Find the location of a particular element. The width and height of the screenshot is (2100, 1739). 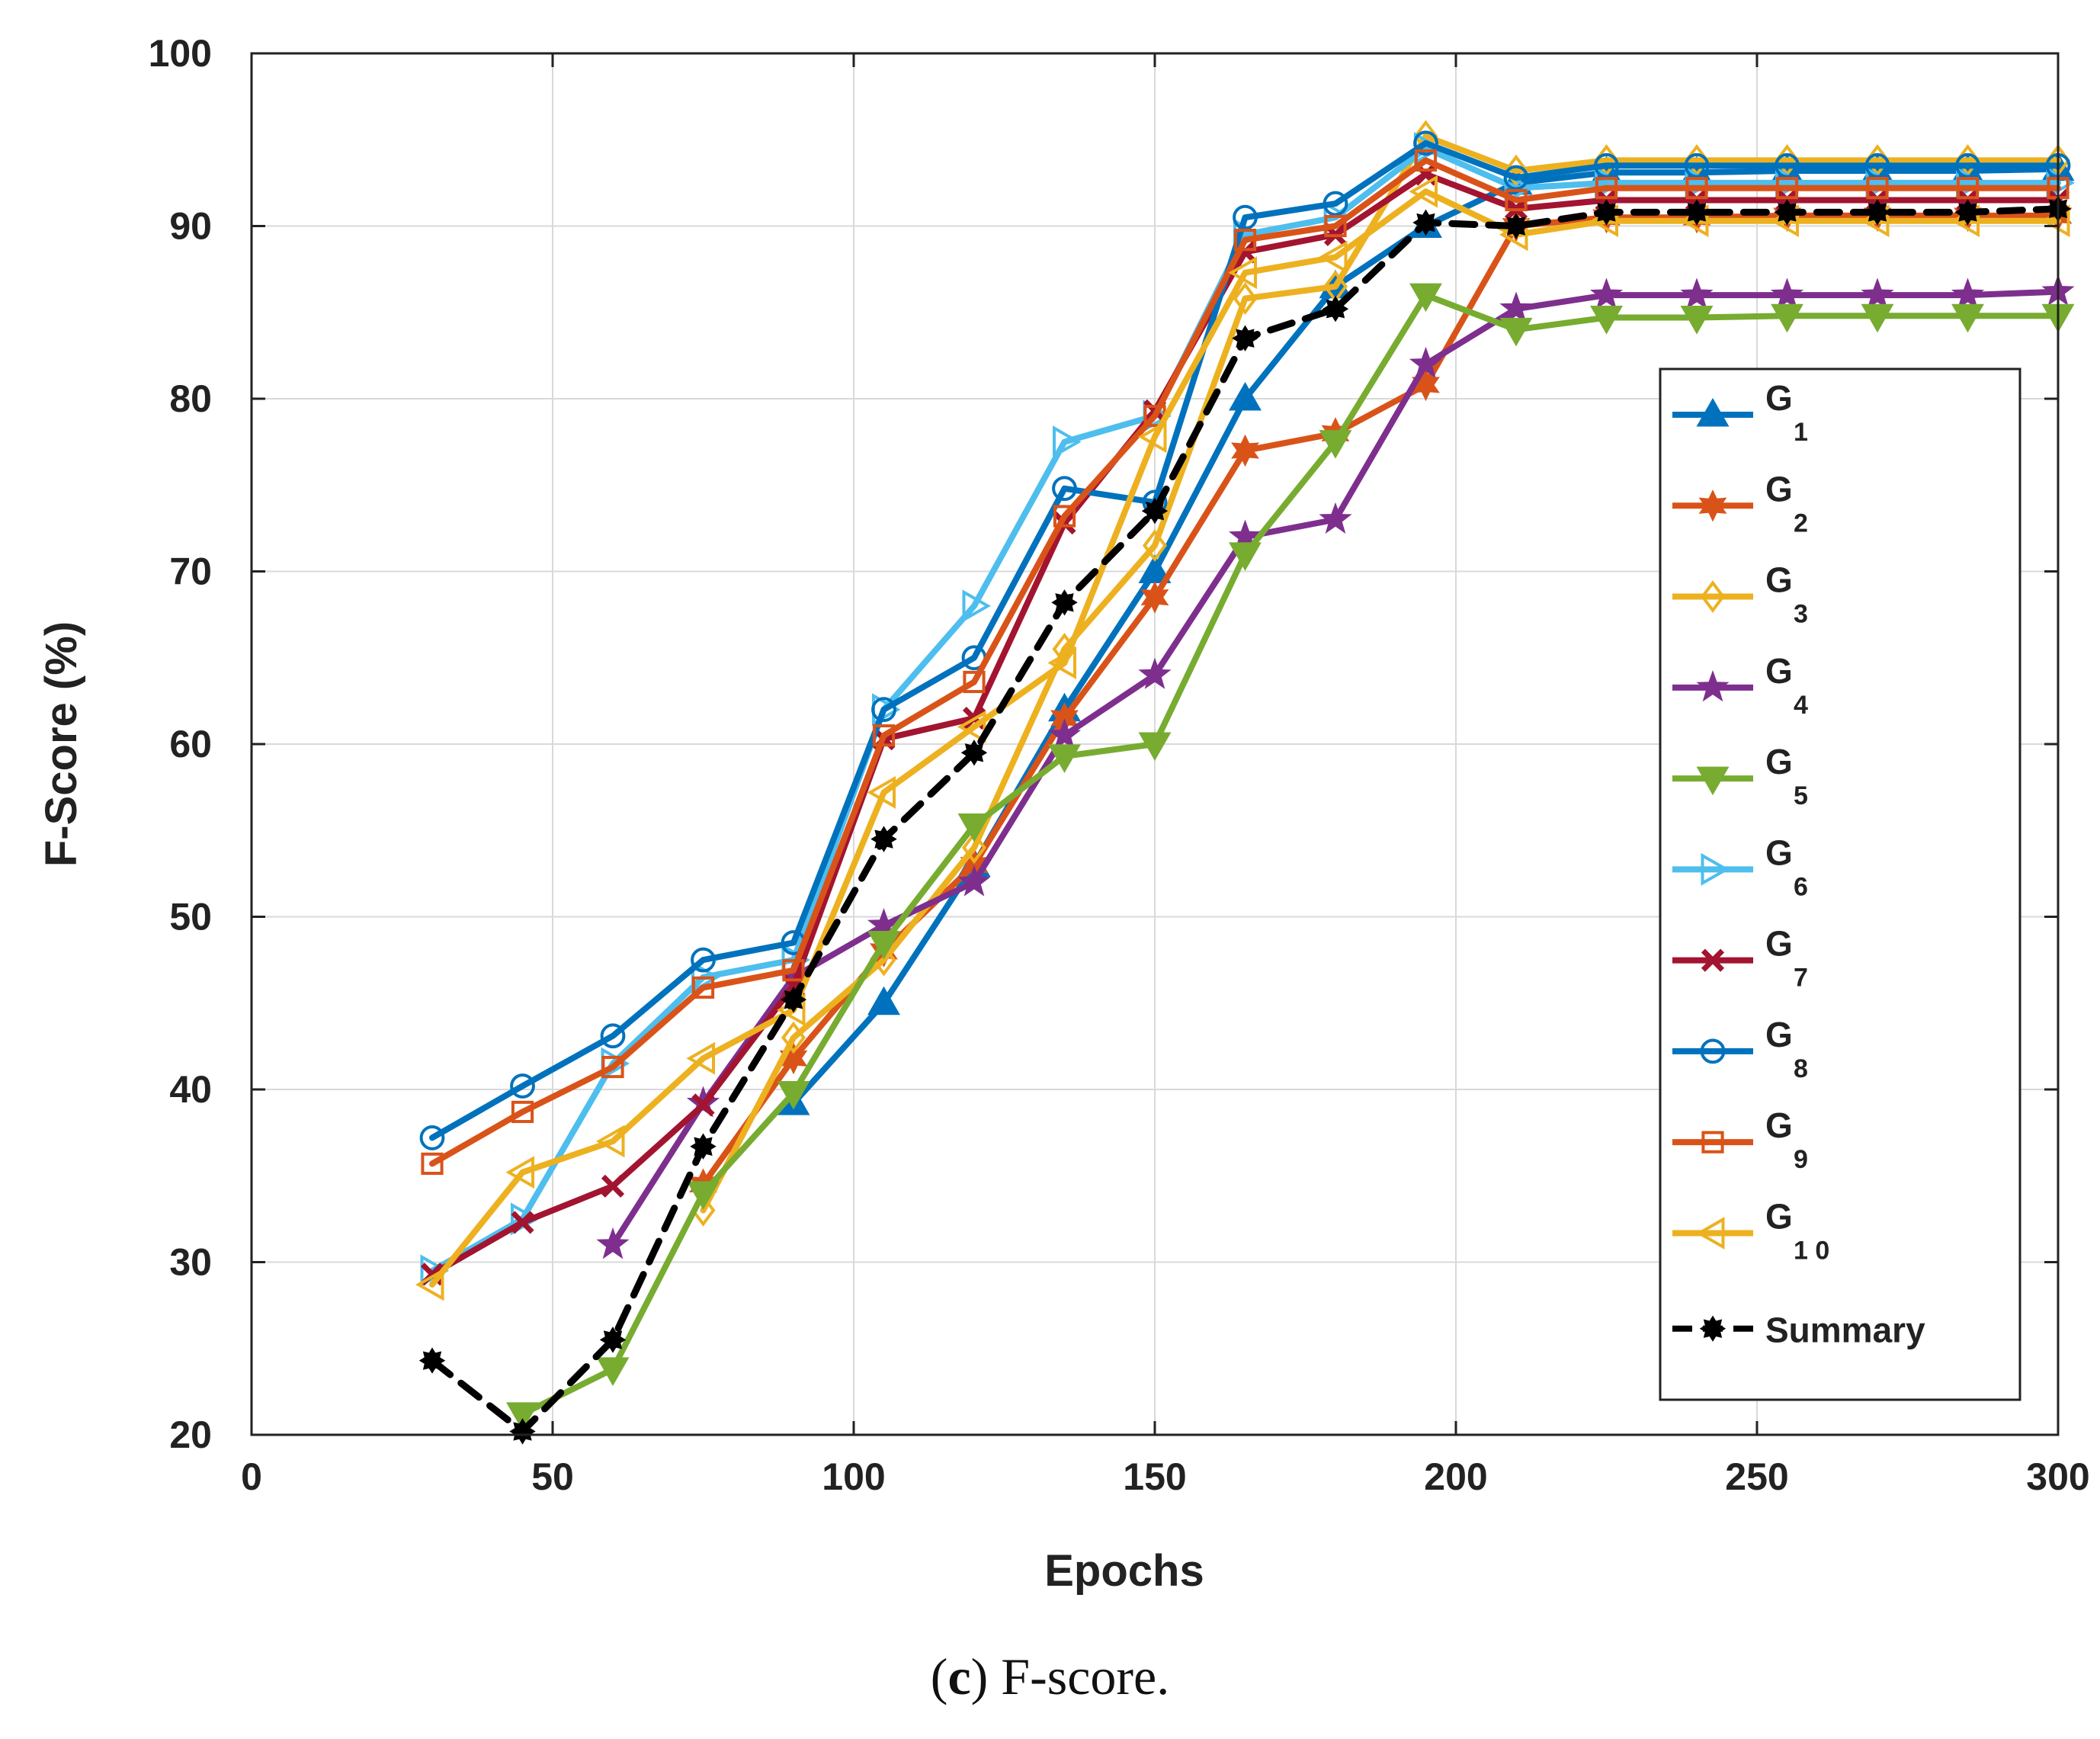

y-tick-label: 20 is located at coordinates (190, 1434).